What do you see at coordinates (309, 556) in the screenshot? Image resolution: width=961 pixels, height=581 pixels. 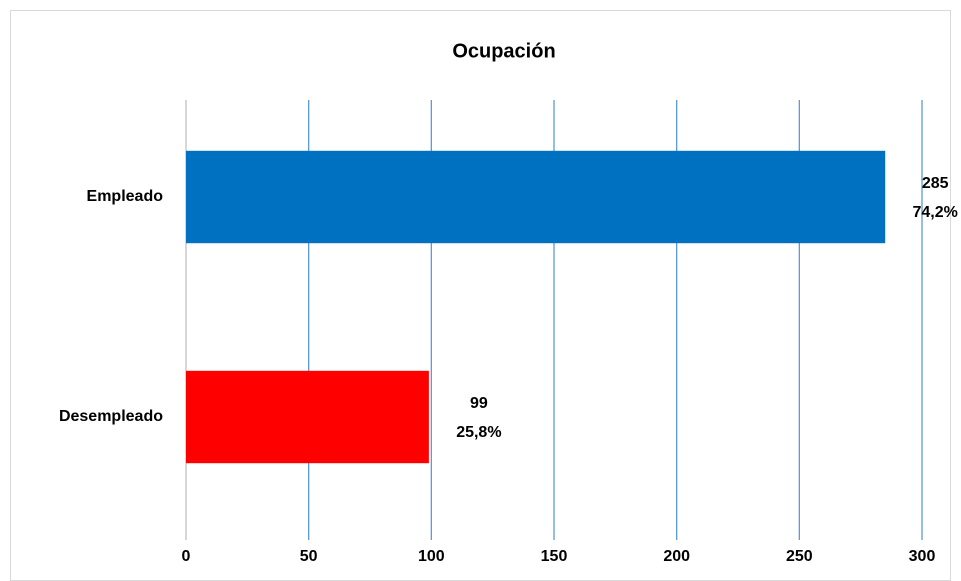 I see `x-tick-label: 50` at bounding box center [309, 556].